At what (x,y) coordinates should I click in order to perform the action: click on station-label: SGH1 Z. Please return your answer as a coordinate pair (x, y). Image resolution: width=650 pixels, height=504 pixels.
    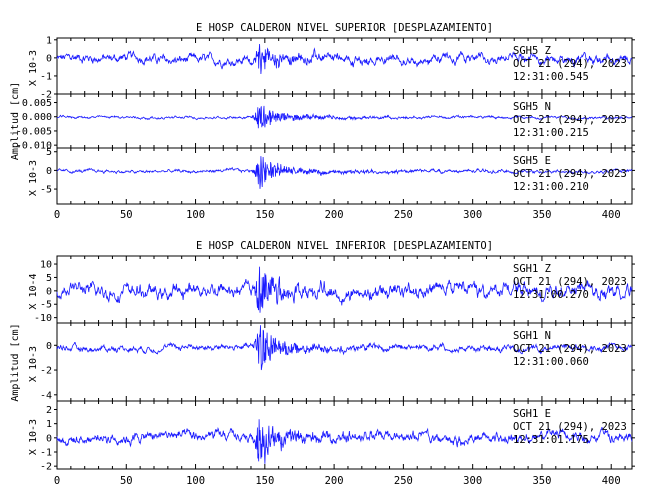
    Looking at the image, I should click on (532, 269).